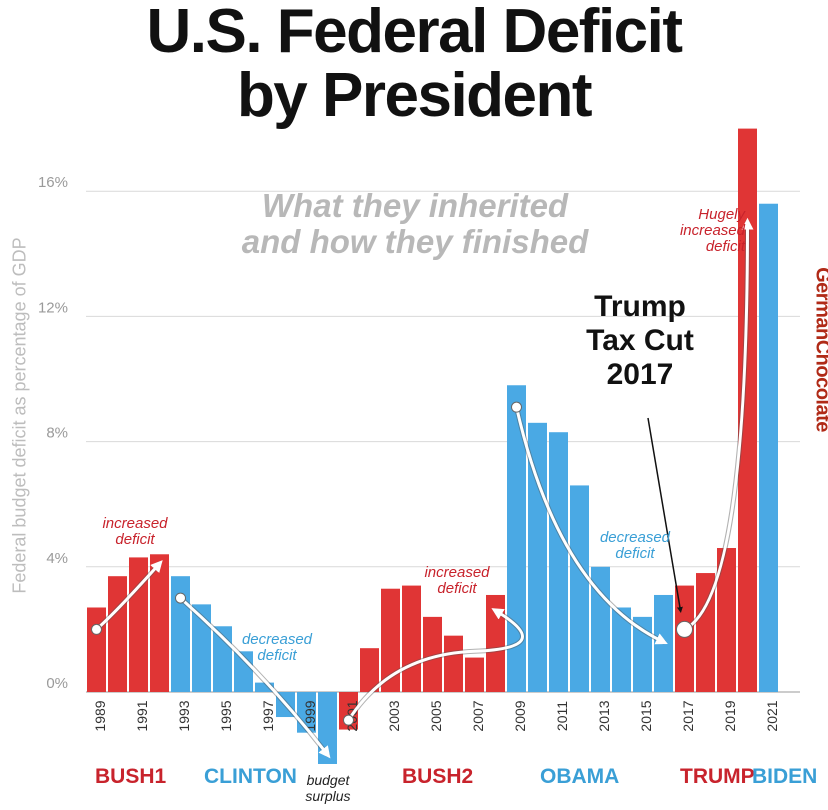  Describe the element at coordinates (255, 677) in the screenshot. I see `arrow-clinton` at that location.